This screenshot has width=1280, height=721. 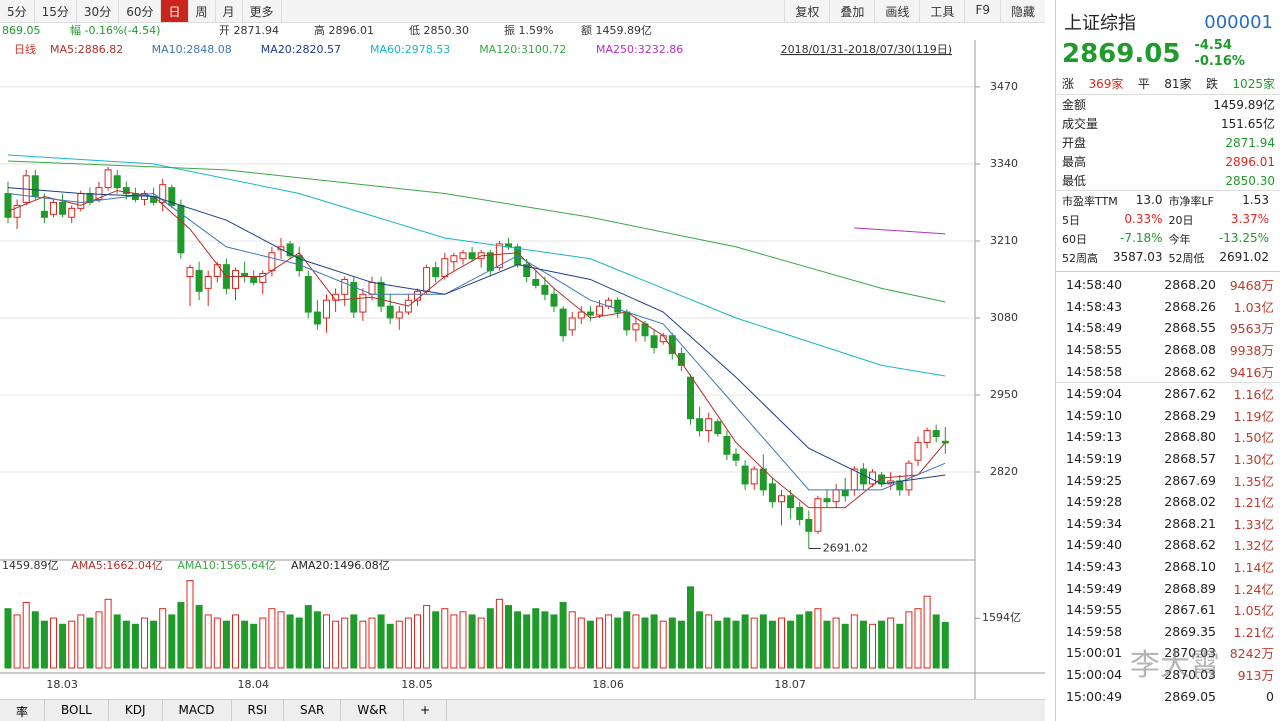 What do you see at coordinates (1022, 11) in the screenshot?
I see `tool-button: 隐藏` at bounding box center [1022, 11].